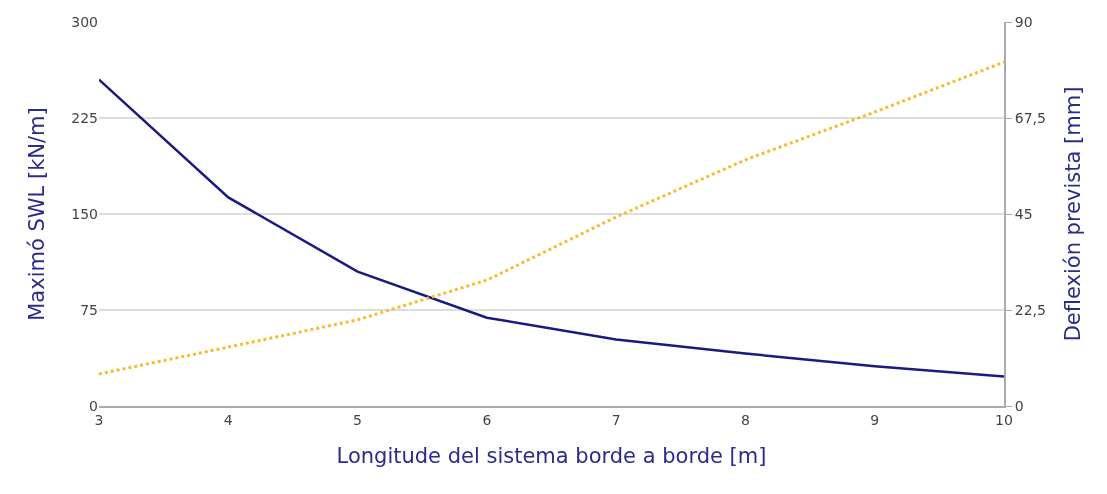 The width and height of the screenshot is (1107, 494). What do you see at coordinates (89, 309) in the screenshot?
I see `y-tick-label: 75` at bounding box center [89, 309].